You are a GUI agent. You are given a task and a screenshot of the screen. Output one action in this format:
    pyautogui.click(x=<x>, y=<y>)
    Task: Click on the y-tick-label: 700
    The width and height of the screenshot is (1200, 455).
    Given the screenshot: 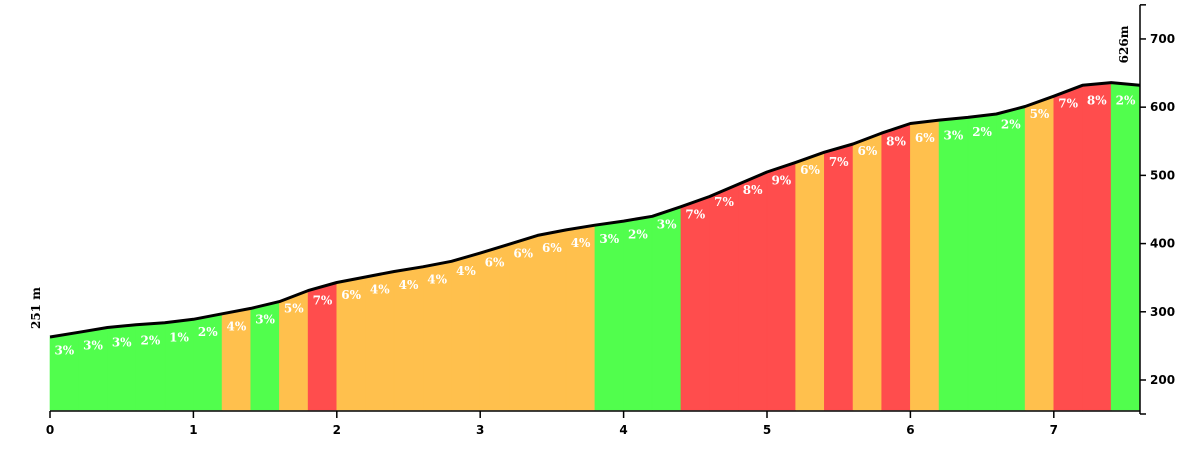 What is the action you would take?
    pyautogui.click(x=1162, y=39)
    